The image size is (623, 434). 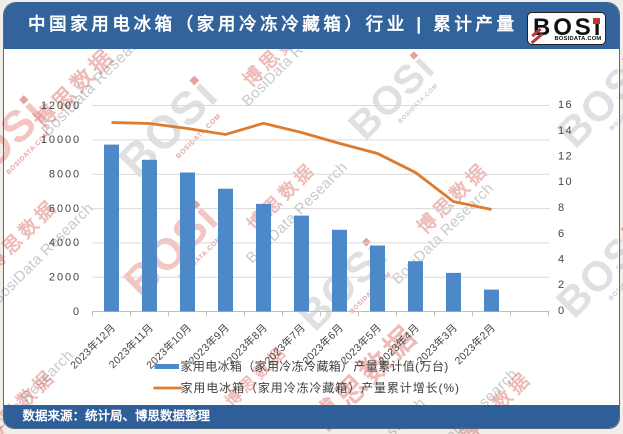 What do you see at coordinates (61, 140) in the screenshot?
I see `svg-text: 10000` at bounding box center [61, 140].